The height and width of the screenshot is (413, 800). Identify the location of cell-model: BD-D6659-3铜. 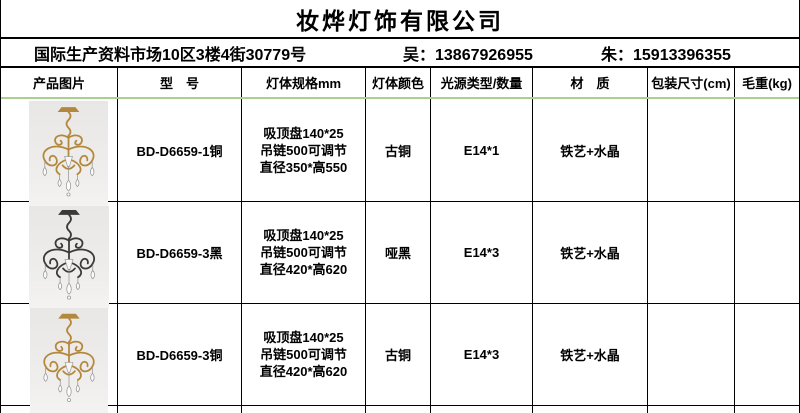
(180, 354).